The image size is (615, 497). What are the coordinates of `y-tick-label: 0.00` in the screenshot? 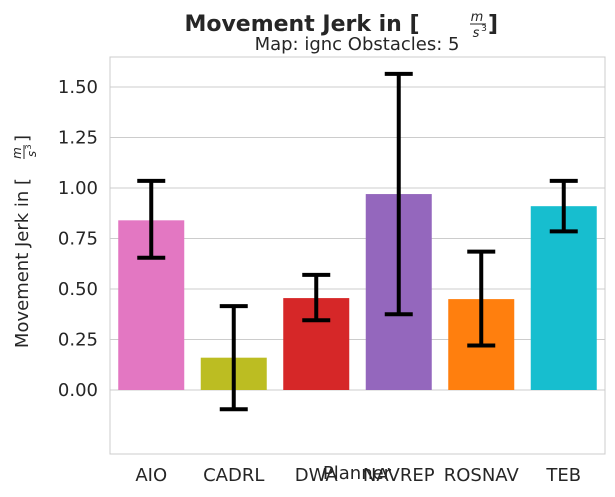 It's located at (78, 390).